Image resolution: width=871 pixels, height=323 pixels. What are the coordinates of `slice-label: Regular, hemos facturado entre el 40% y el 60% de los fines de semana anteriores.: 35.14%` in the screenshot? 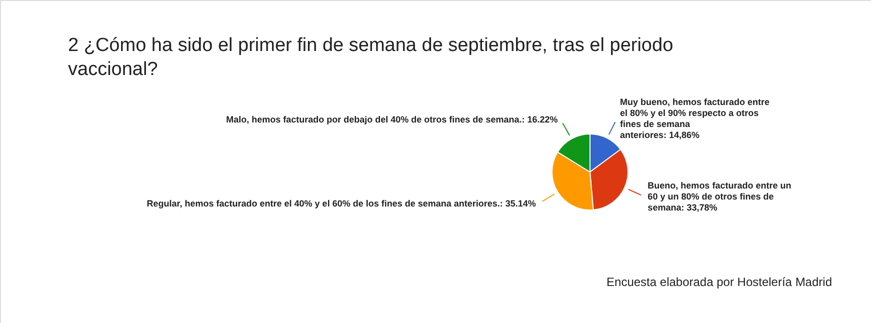 It's located at (341, 203).